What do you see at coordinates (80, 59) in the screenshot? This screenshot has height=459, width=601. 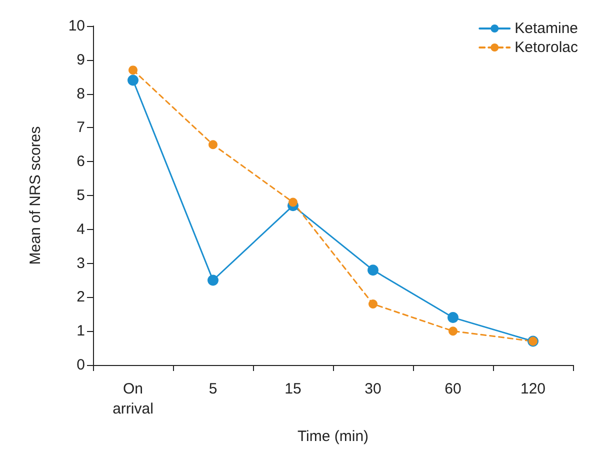 I see `y-tick-label: 9` at bounding box center [80, 59].